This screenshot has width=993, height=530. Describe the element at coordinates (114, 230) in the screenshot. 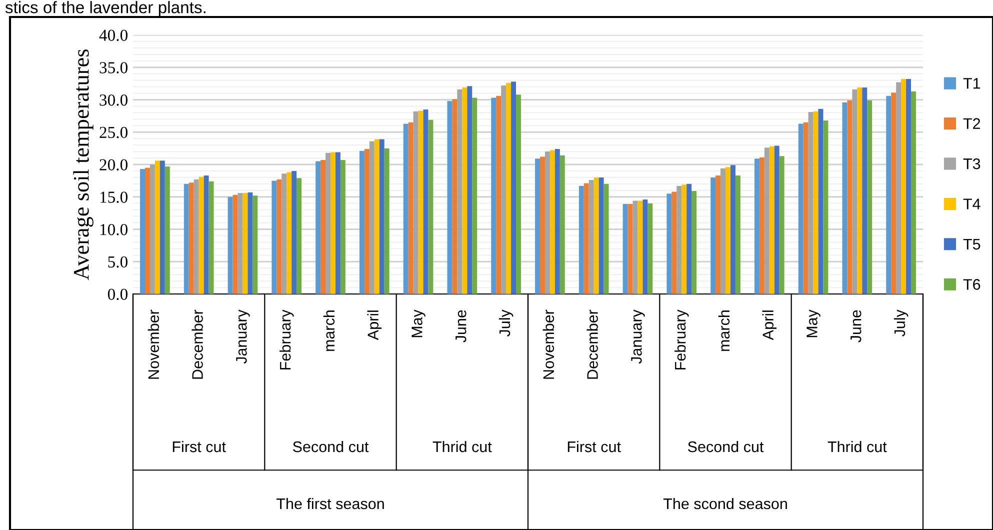

I see `y-tick-label: 10.0` at that location.